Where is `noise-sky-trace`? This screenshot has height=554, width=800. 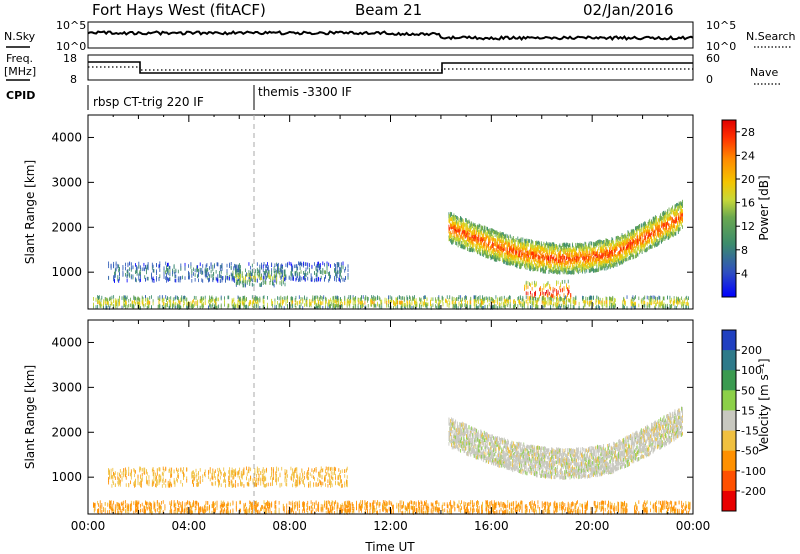 noise-sky-trace is located at coordinates (390, 35).